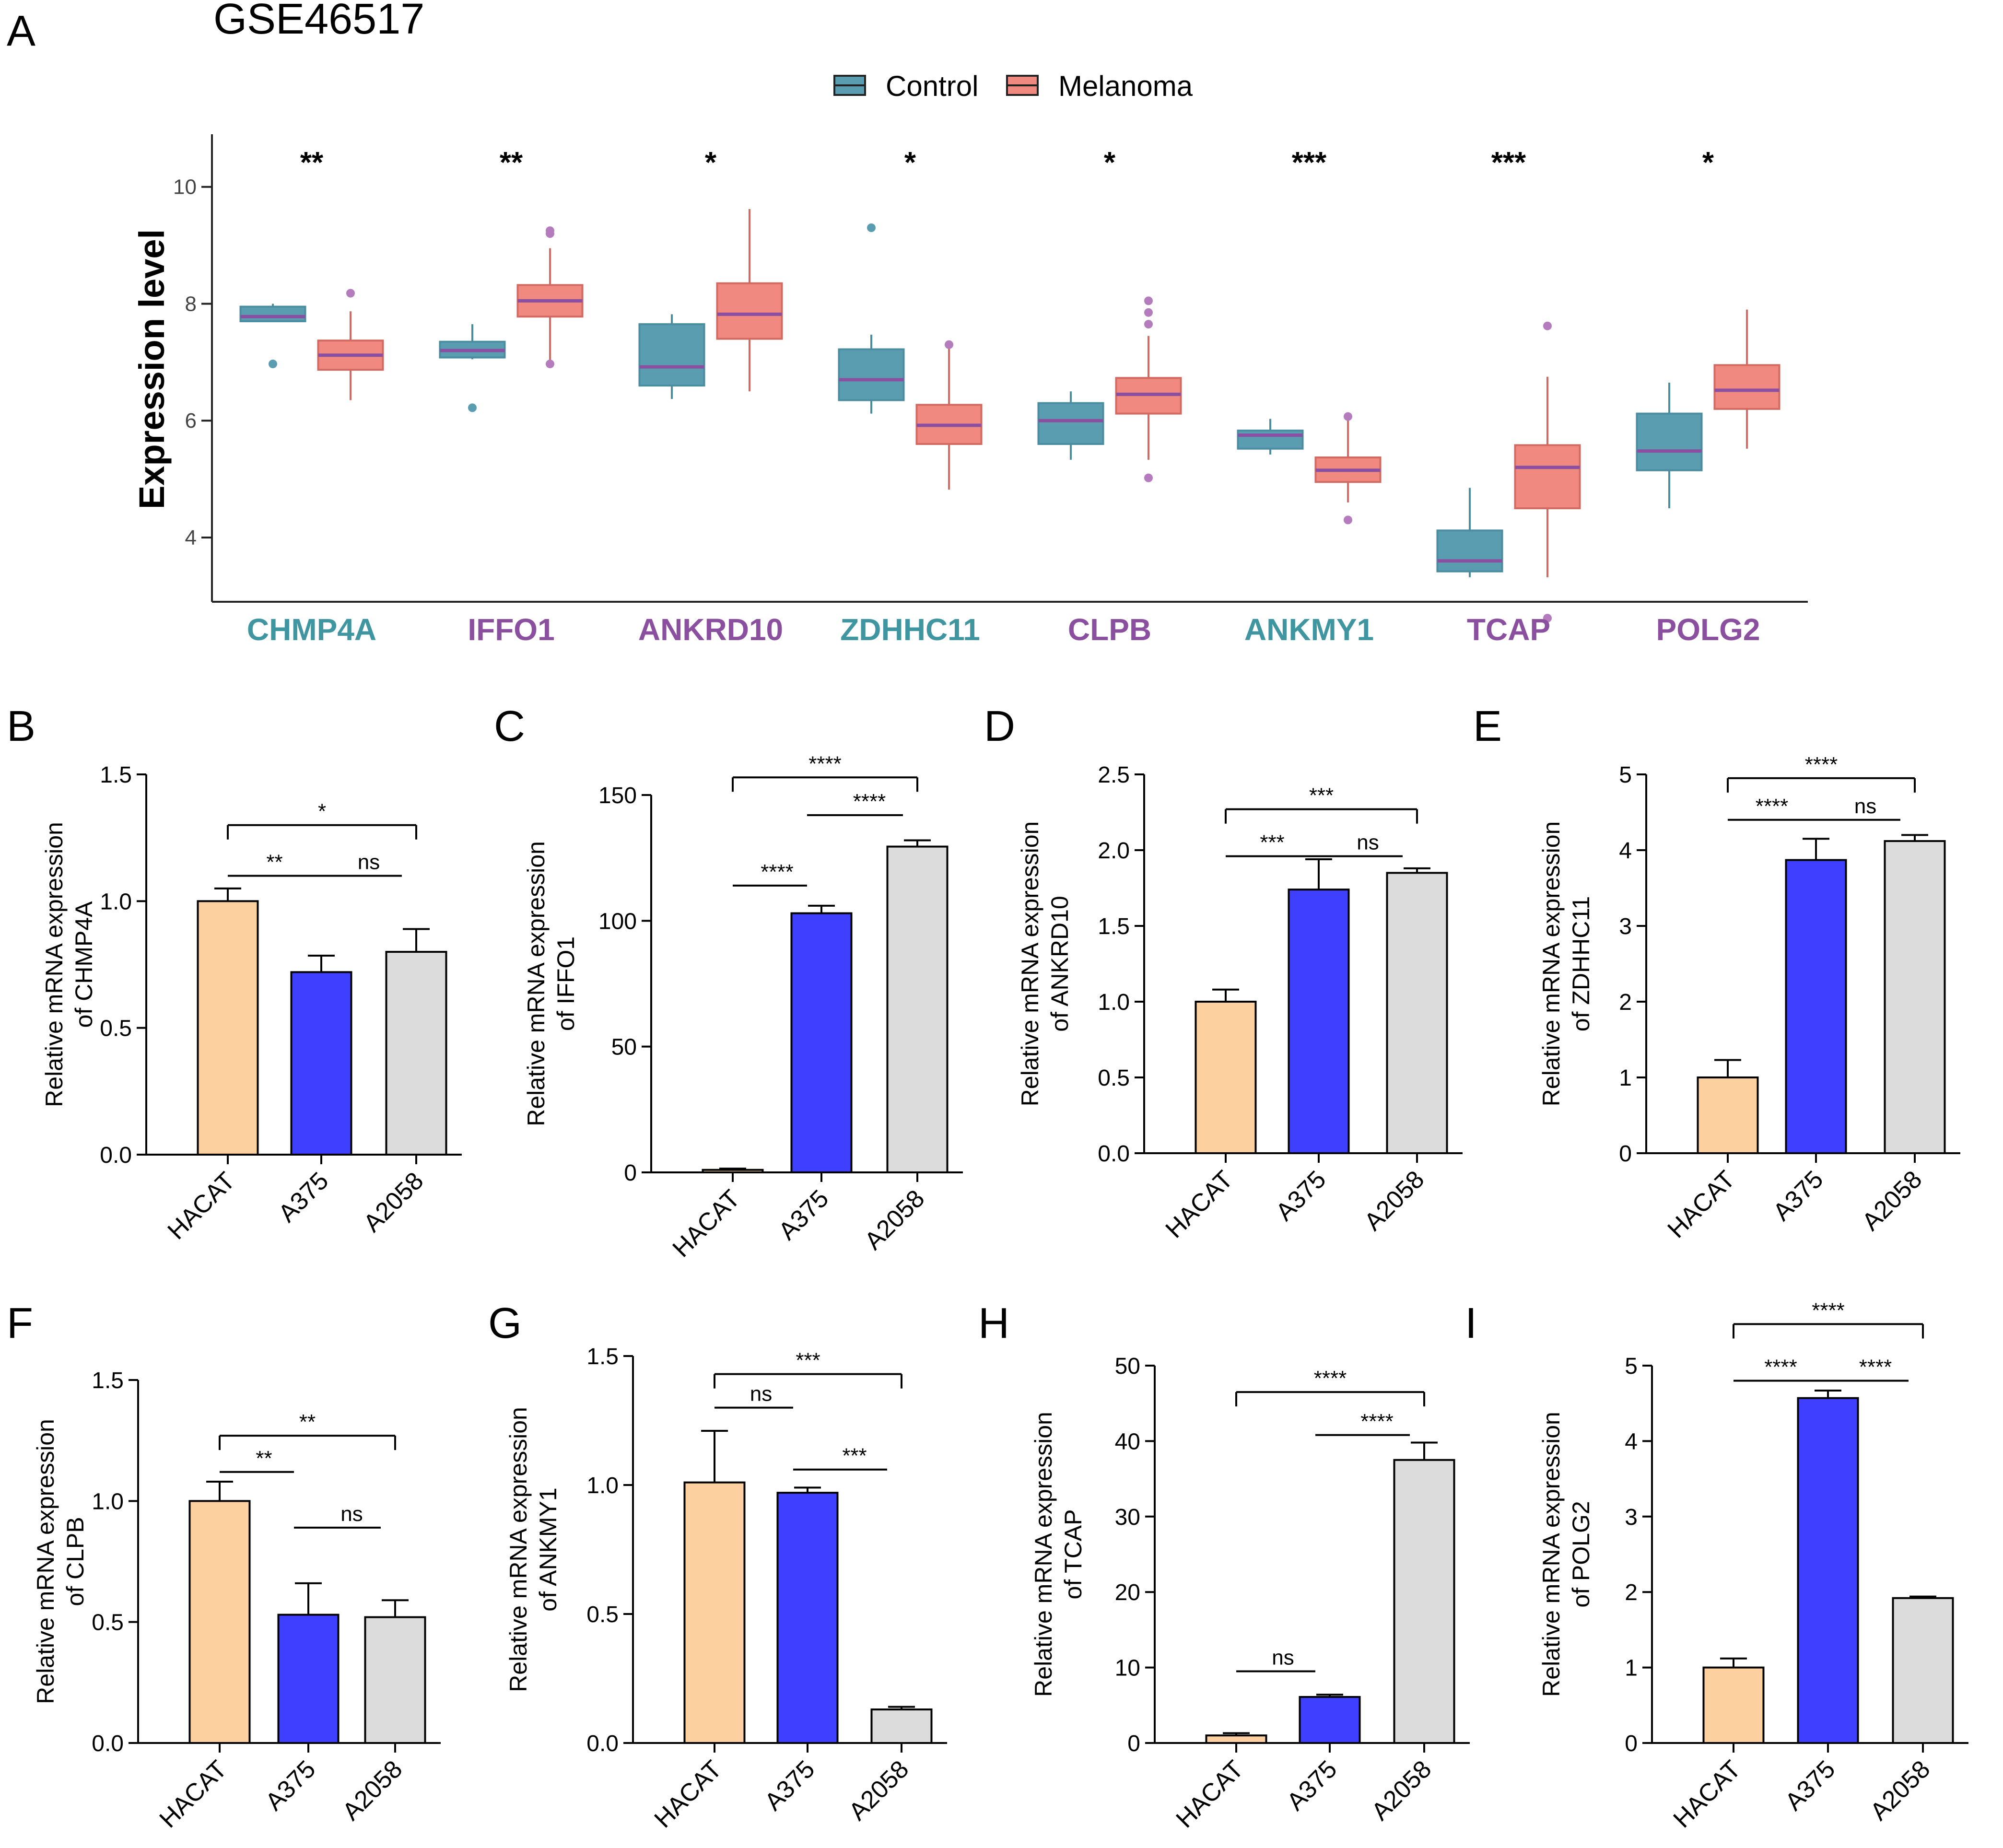 The width and height of the screenshot is (2003, 1848). Describe the element at coordinates (808, 1360) in the screenshot. I see `comparison-label-2: ***` at that location.